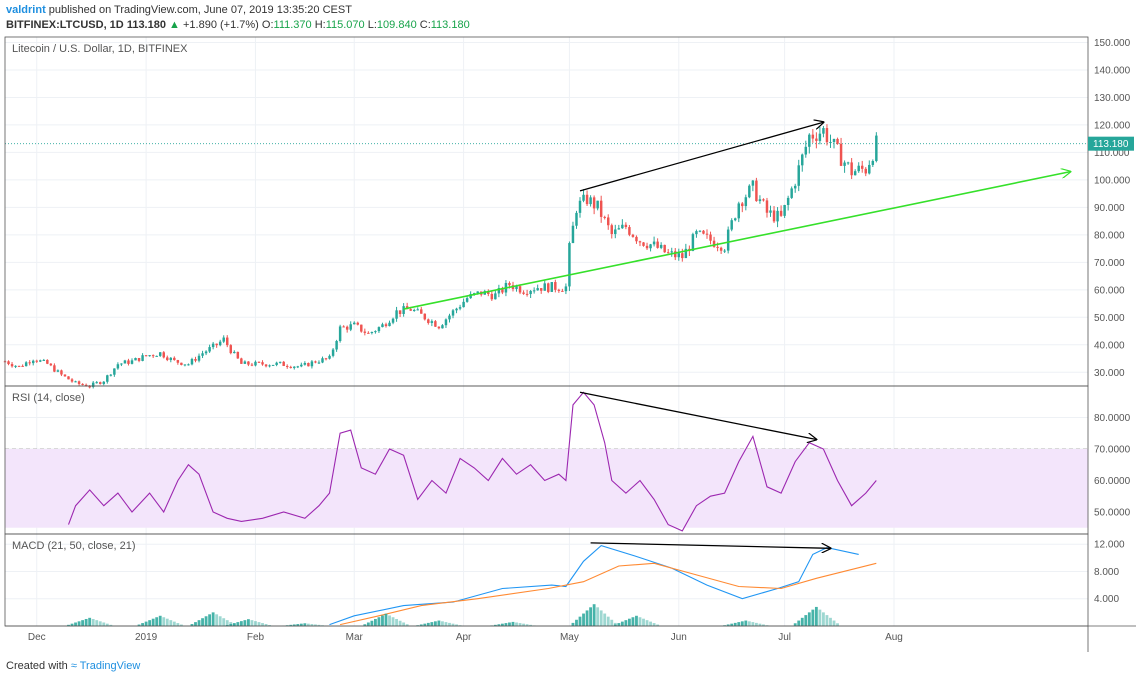 This screenshot has height=681, width=1140. What do you see at coordinates (1112, 98) in the screenshot?
I see `price-y-tick-label: 130.000` at bounding box center [1112, 98].